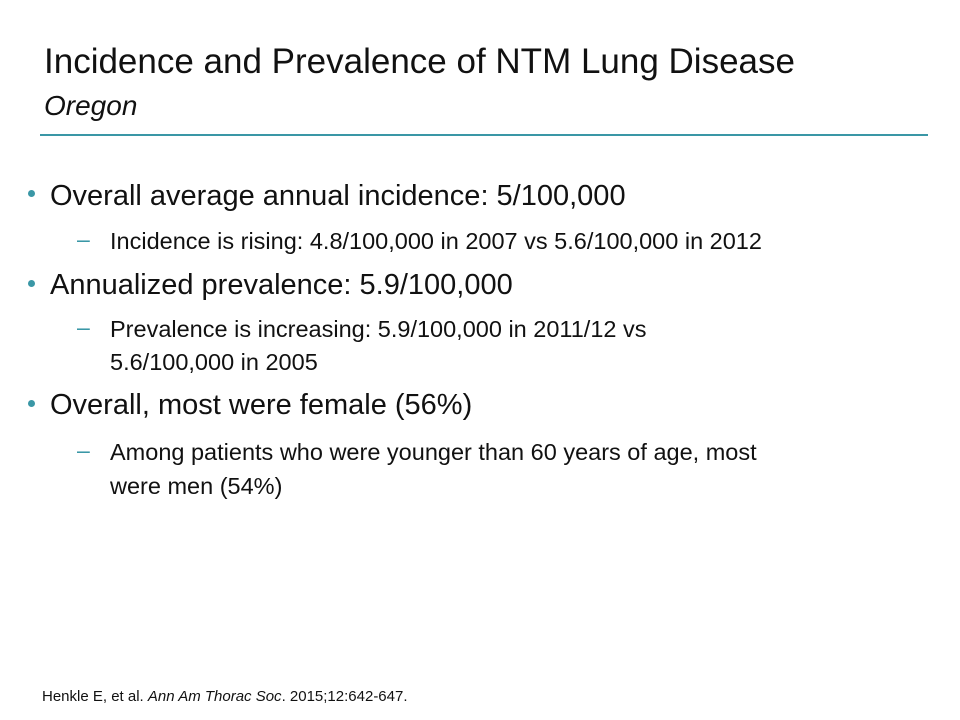 This screenshot has height=720, width=960. Describe the element at coordinates (196, 486) in the screenshot. I see `sub-bullet-3-1-cont: were men (54%)` at that location.